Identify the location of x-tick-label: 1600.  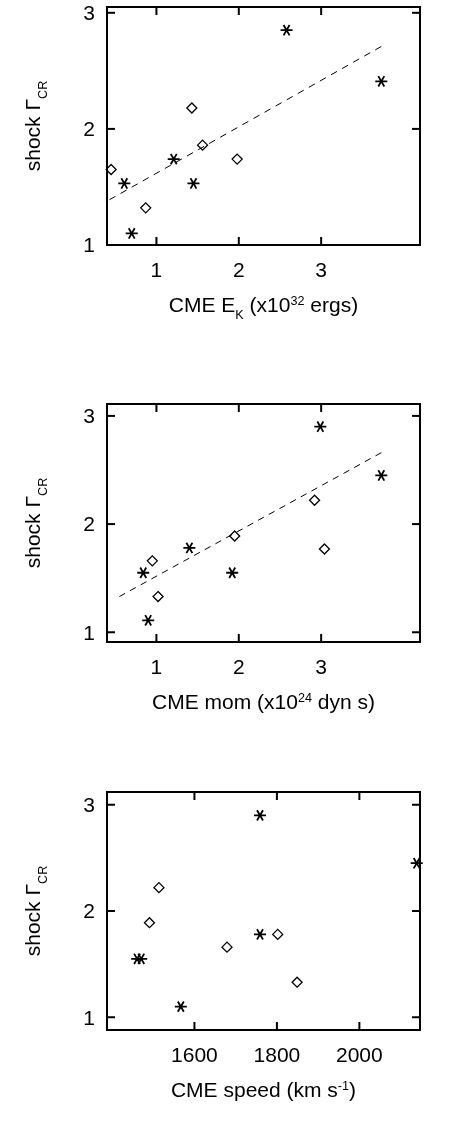
(194, 1054).